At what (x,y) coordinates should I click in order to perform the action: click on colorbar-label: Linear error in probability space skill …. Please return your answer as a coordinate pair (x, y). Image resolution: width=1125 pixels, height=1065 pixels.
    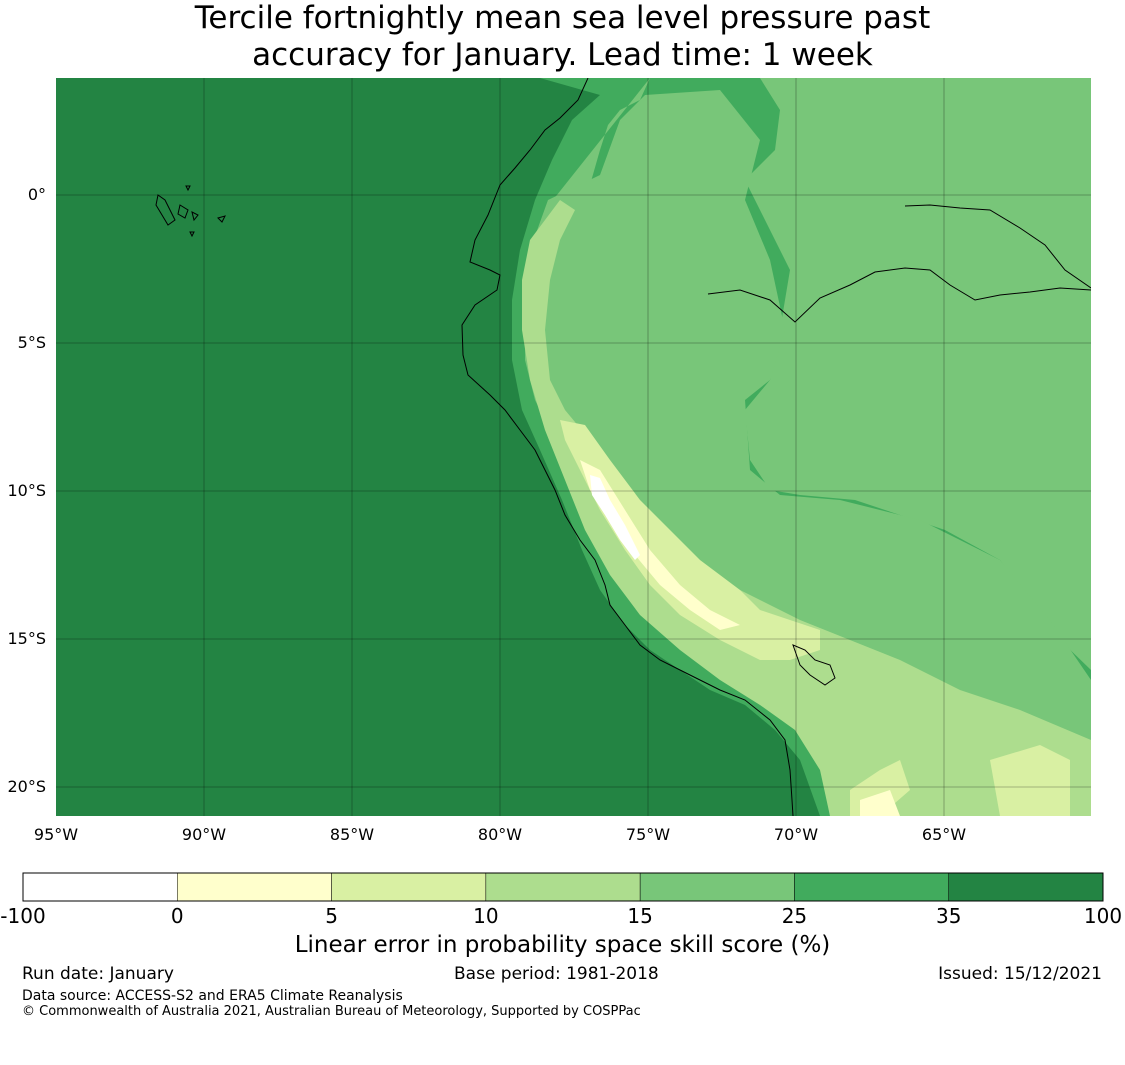
    Looking at the image, I should click on (562, 945).